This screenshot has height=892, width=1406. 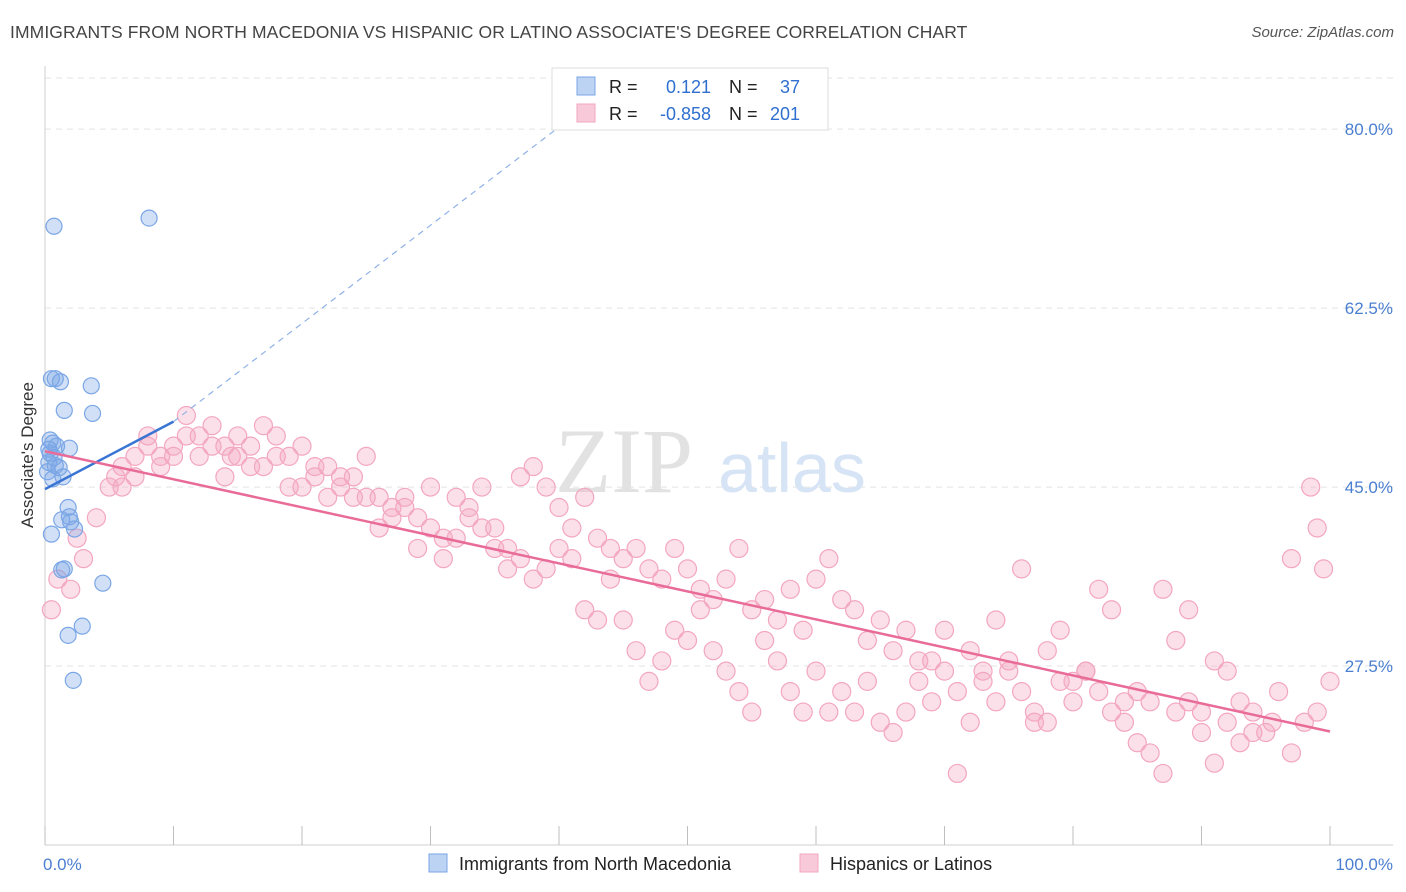 I want to click on series-legend-label-1: Immigrants from North Macedonia, so click(x=595, y=864).